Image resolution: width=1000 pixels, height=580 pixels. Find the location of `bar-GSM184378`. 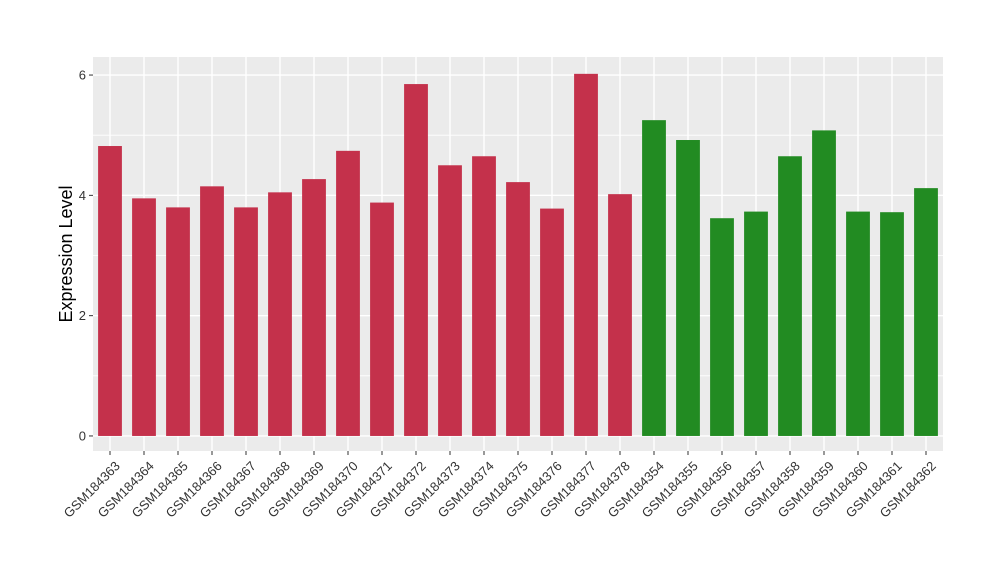

bar-GSM184378 is located at coordinates (620, 315).